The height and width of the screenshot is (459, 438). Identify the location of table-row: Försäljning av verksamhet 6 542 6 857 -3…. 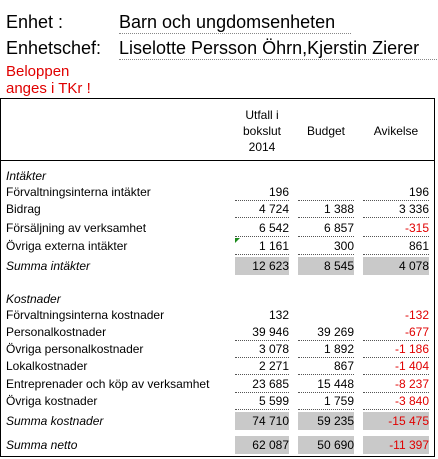
(217, 229).